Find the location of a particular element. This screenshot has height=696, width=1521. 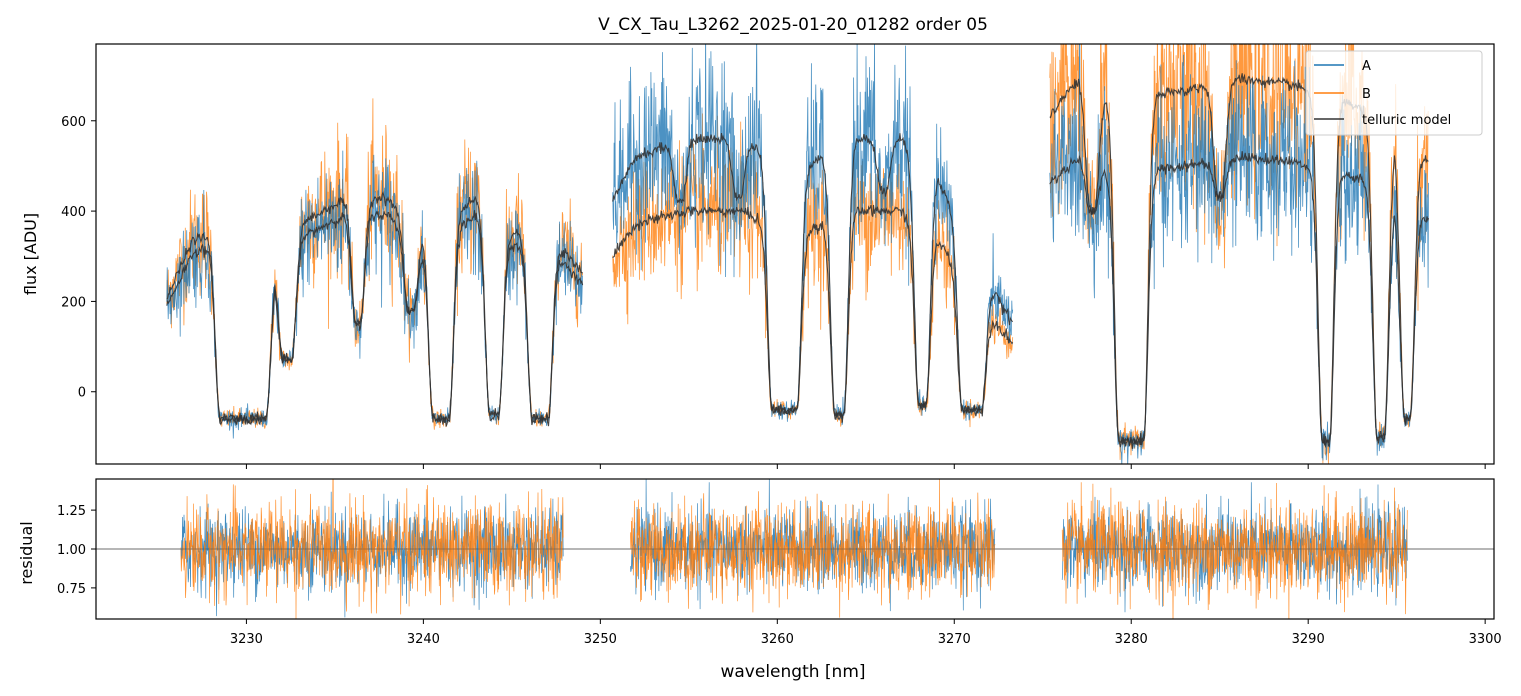

bottom-y-tick-label-0: 0.75 is located at coordinates (71, 589).